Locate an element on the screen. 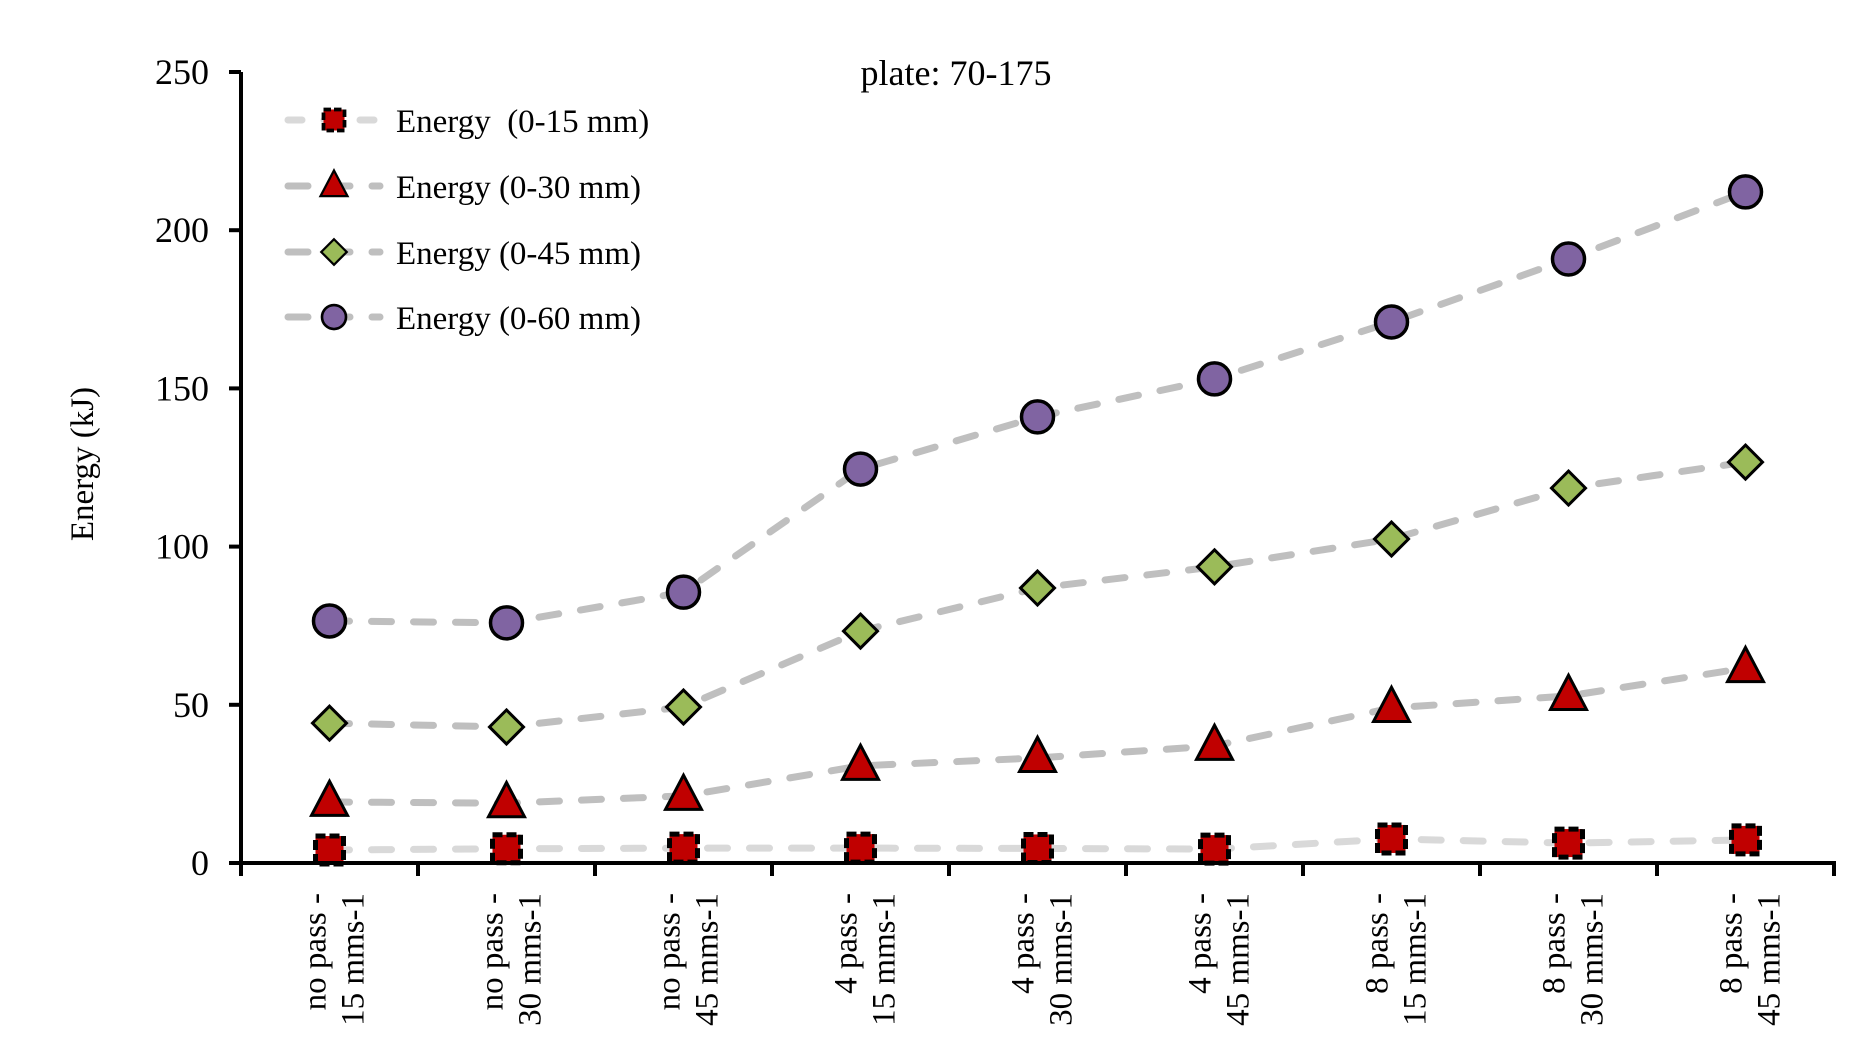  legend-circle-icon is located at coordinates (334, 317).